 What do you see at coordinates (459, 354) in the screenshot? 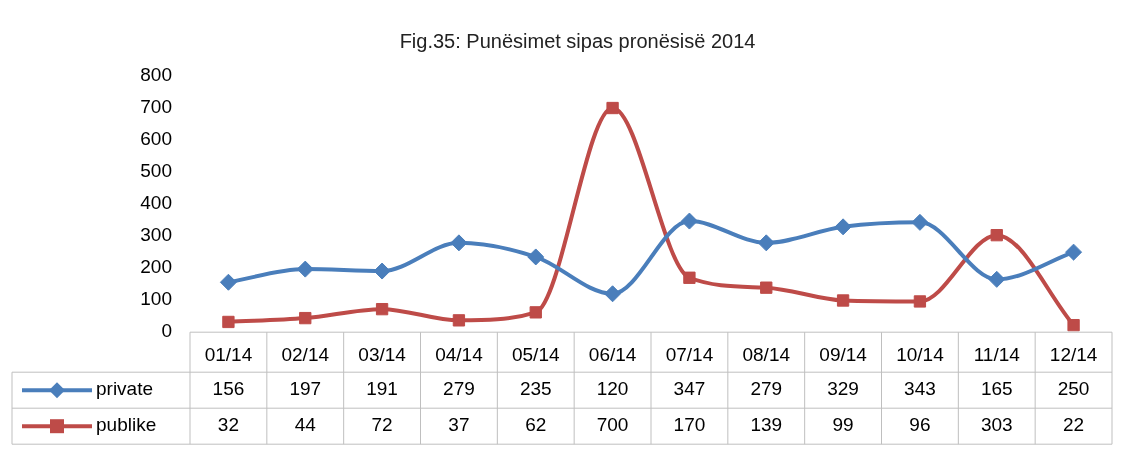
I see `x-tick-label: 04/14` at bounding box center [459, 354].